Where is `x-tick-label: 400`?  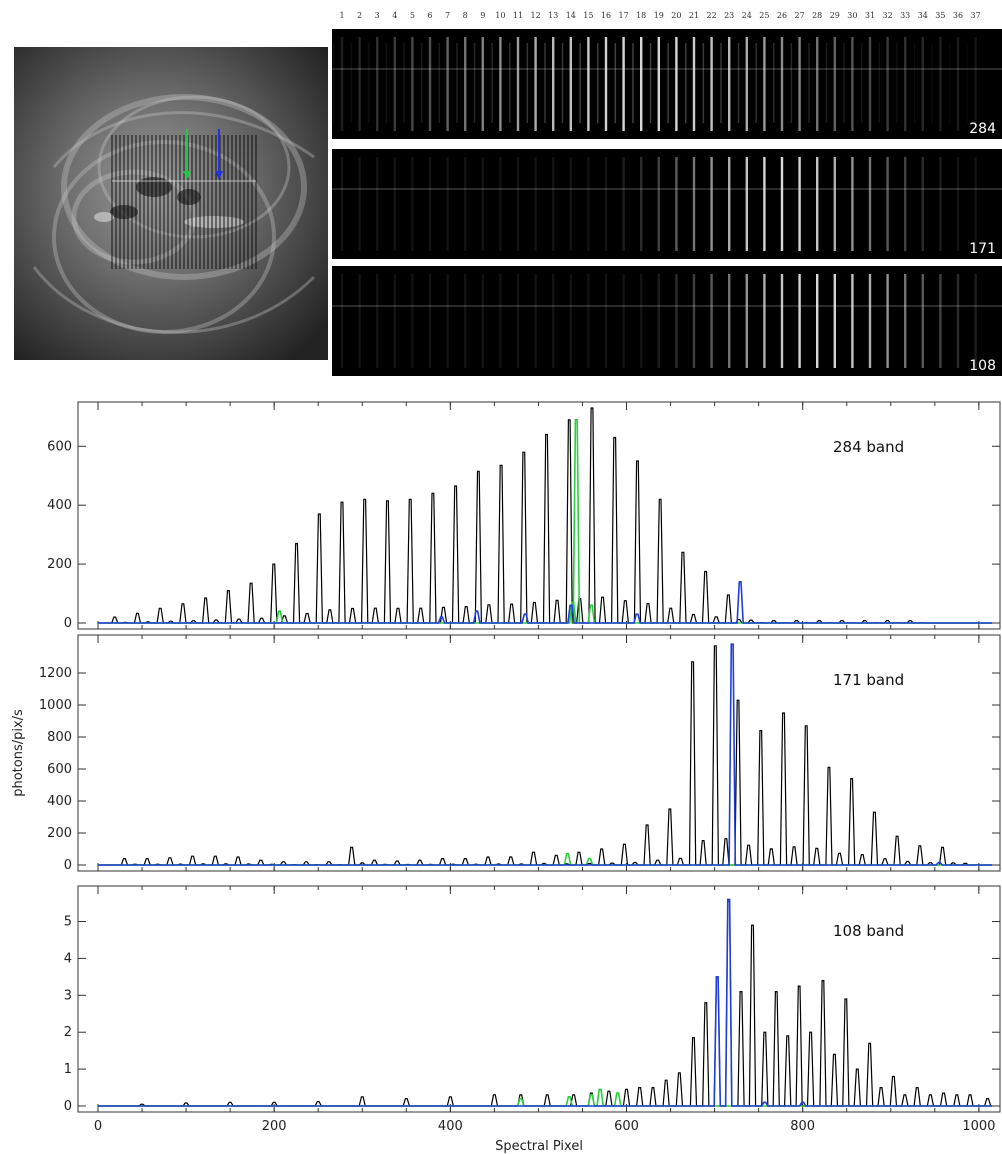
x-tick-label: 400 is located at coordinates (450, 1126).